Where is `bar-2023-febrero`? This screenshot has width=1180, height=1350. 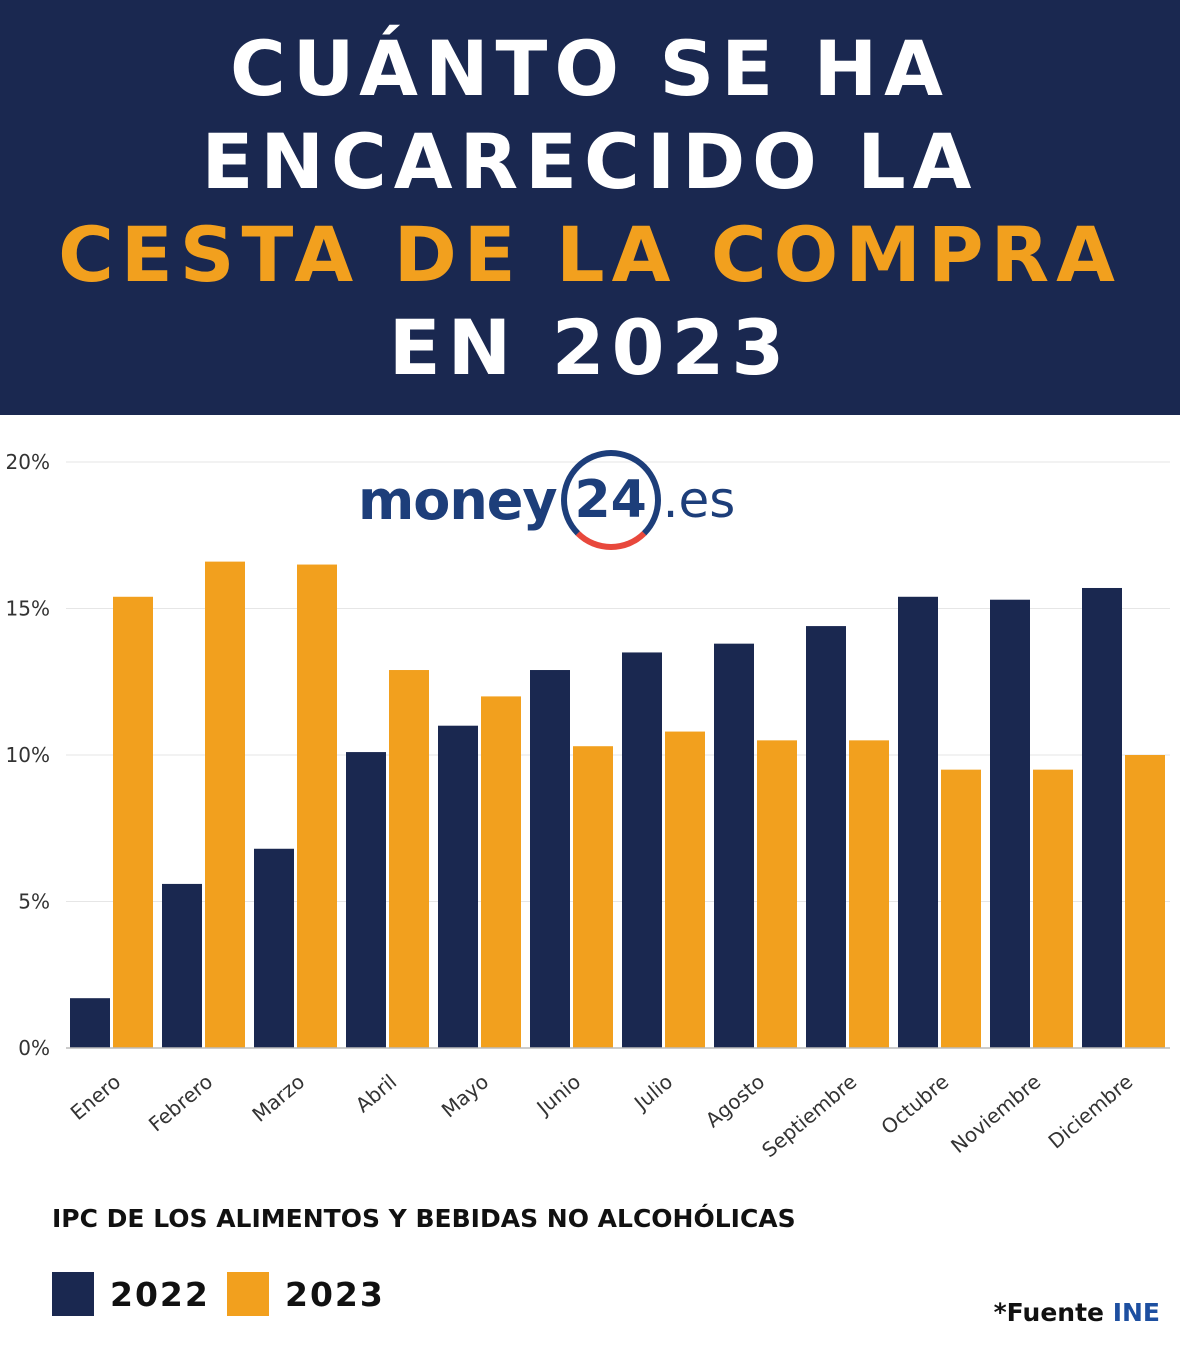 bar-2023-febrero is located at coordinates (225, 804).